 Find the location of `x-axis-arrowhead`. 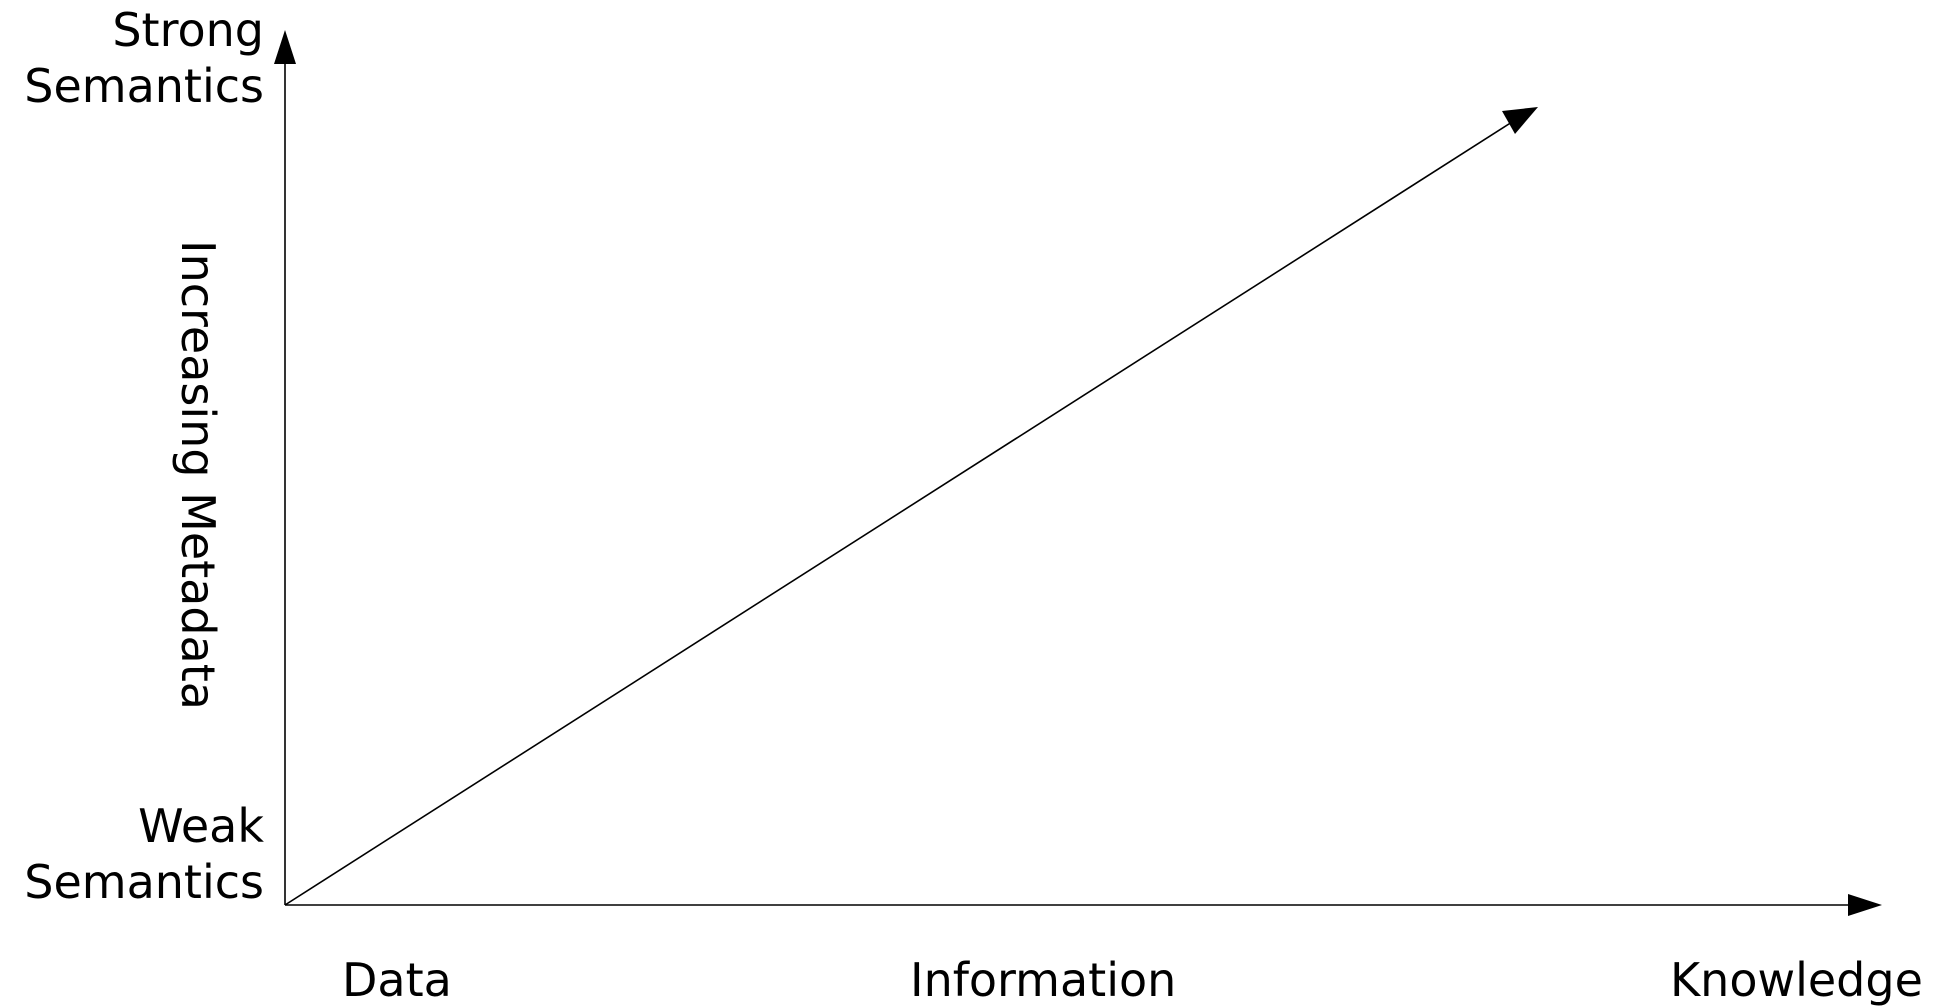

x-axis-arrowhead is located at coordinates (1865, 905).